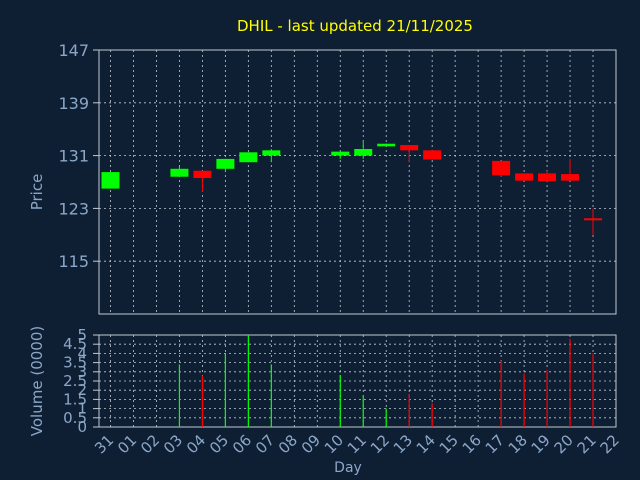 Image resolution: width=640 pixels, height=480 pixels. What do you see at coordinates (82, 353) in the screenshot?
I see `volume-tick-label: 4` at bounding box center [82, 353].